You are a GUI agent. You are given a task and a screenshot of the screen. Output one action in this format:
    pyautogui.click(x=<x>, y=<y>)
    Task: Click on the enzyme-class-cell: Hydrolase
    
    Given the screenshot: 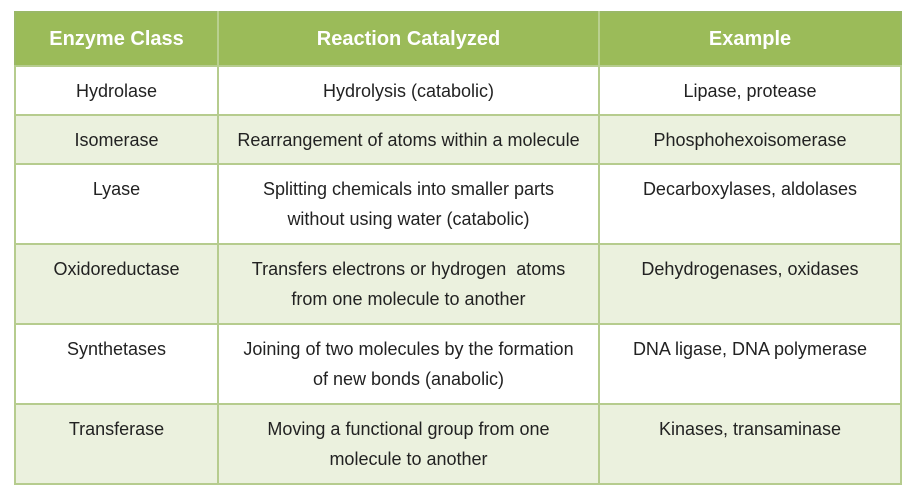 What is the action you would take?
    pyautogui.click(x=116, y=90)
    